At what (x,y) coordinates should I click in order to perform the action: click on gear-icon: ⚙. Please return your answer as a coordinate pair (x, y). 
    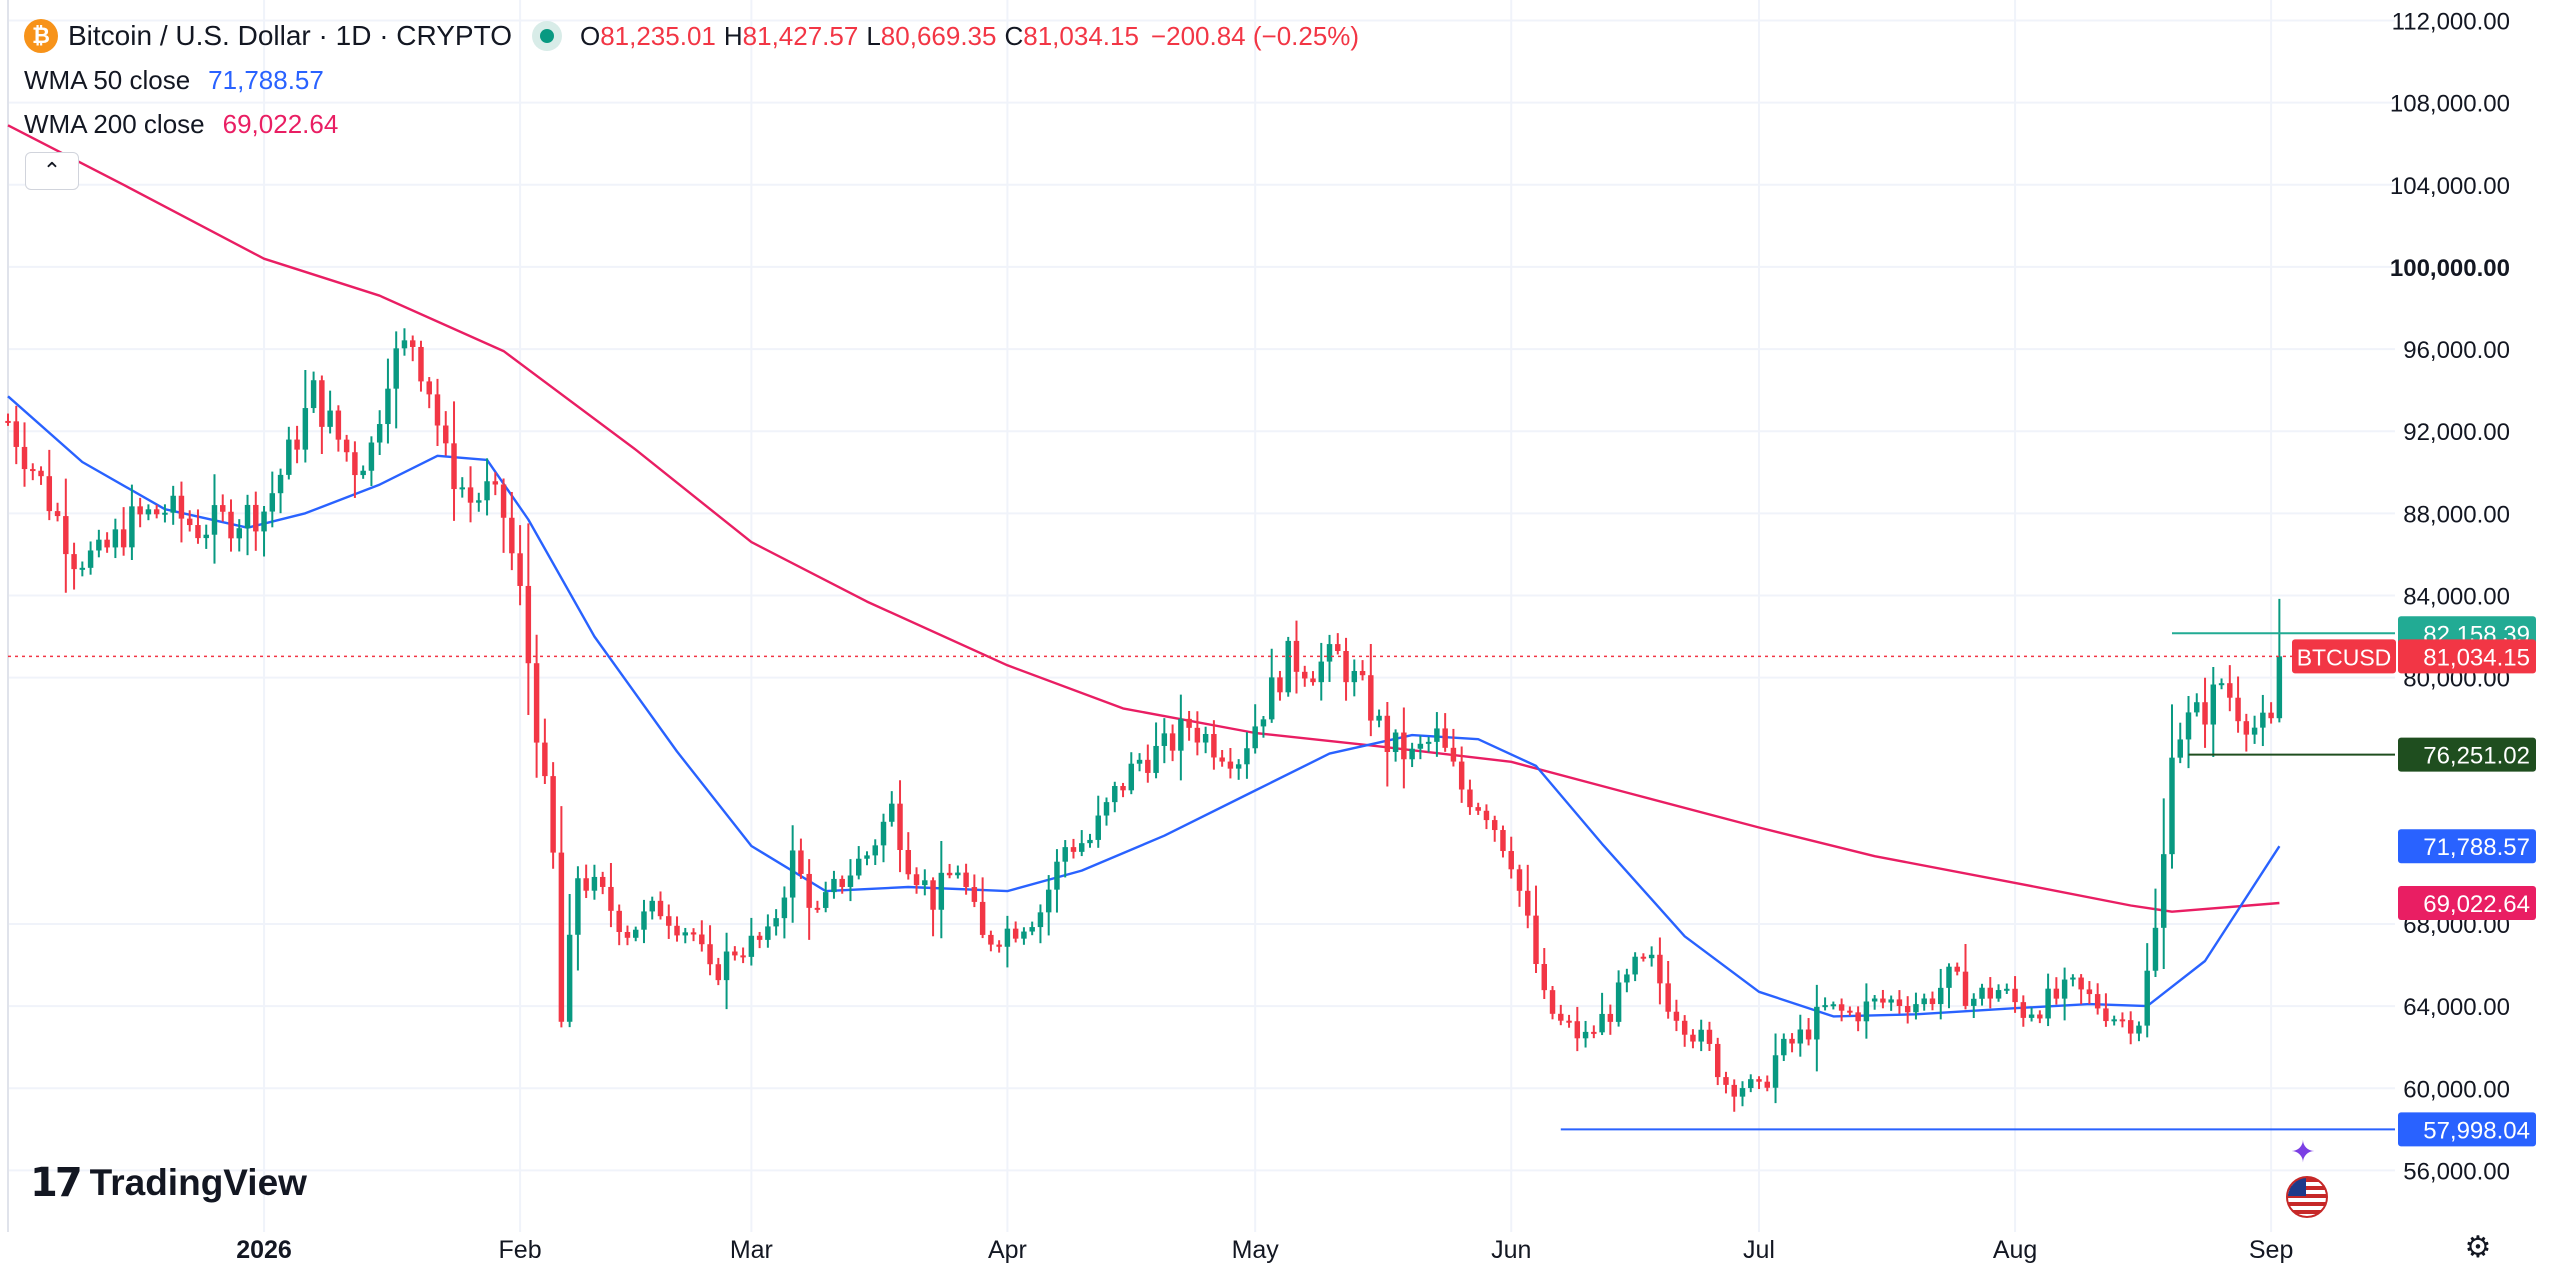
    Looking at the image, I should click on (2478, 1247).